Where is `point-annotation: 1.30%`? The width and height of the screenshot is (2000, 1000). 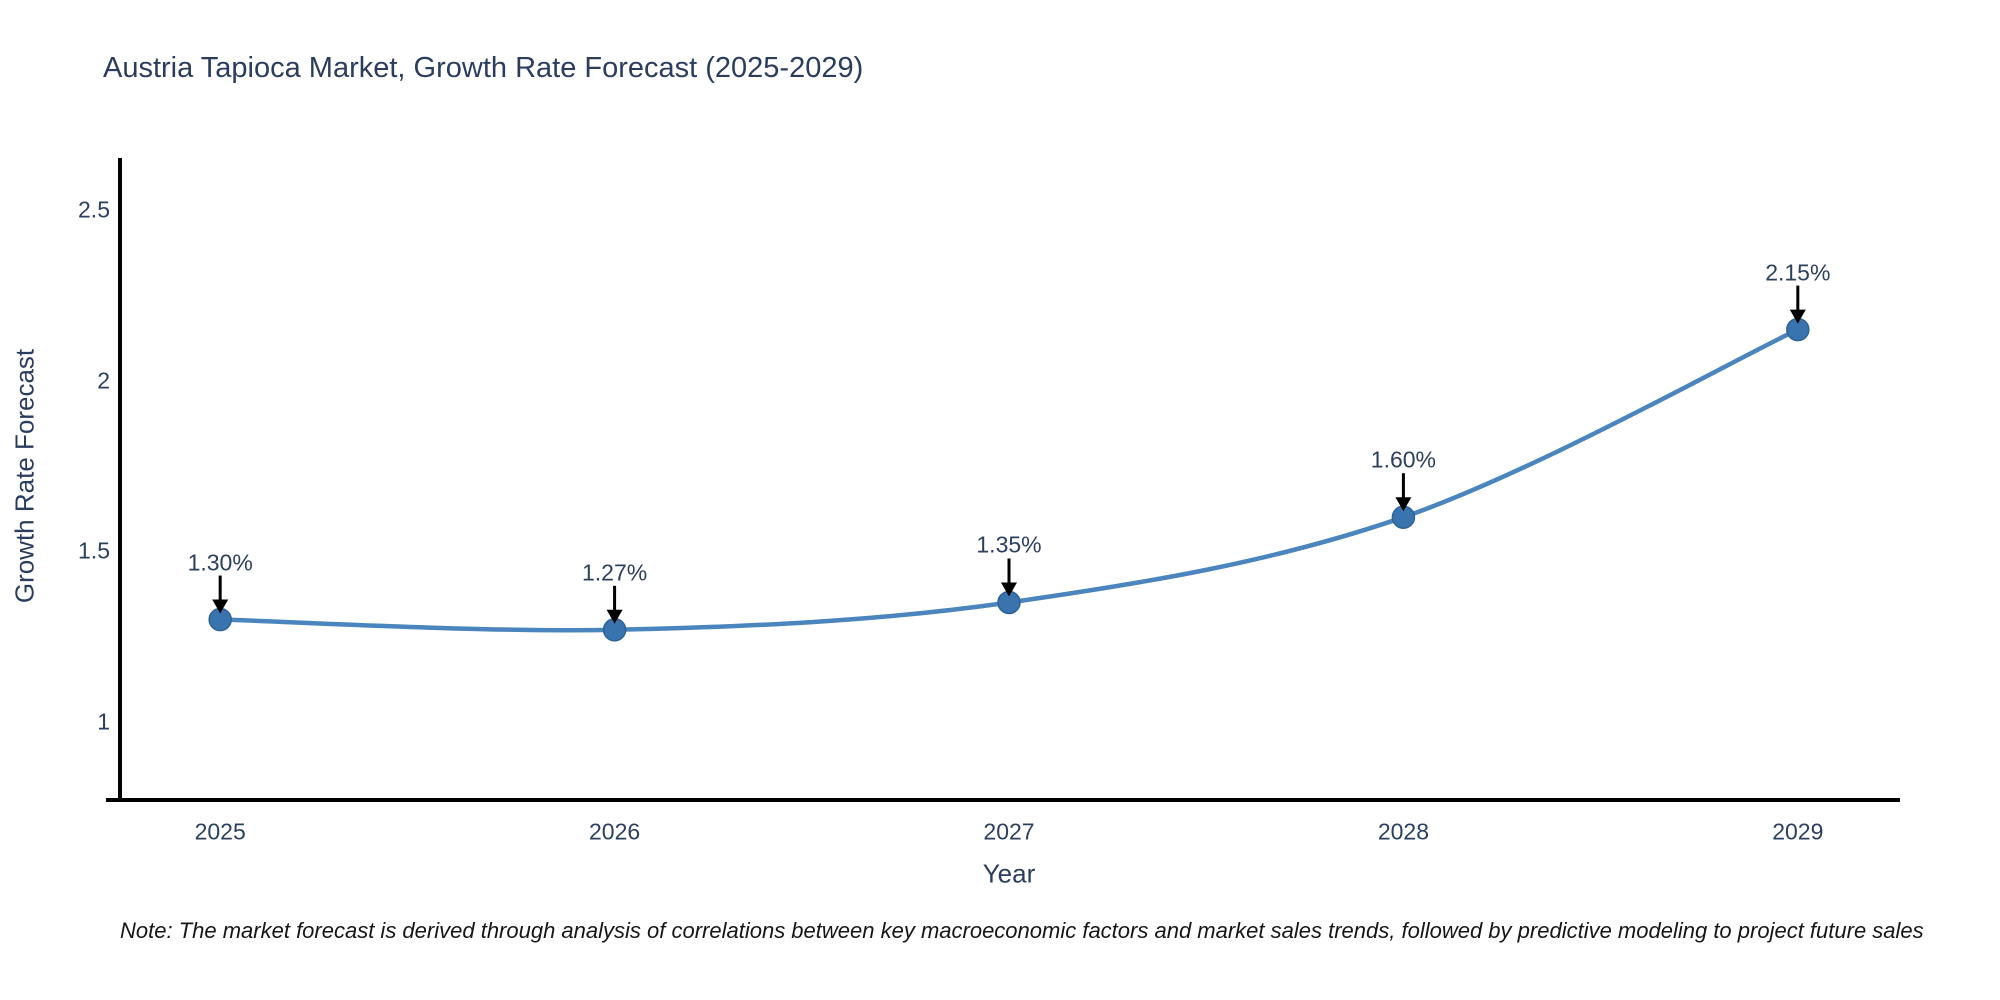 point-annotation: 1.30% is located at coordinates (220, 562).